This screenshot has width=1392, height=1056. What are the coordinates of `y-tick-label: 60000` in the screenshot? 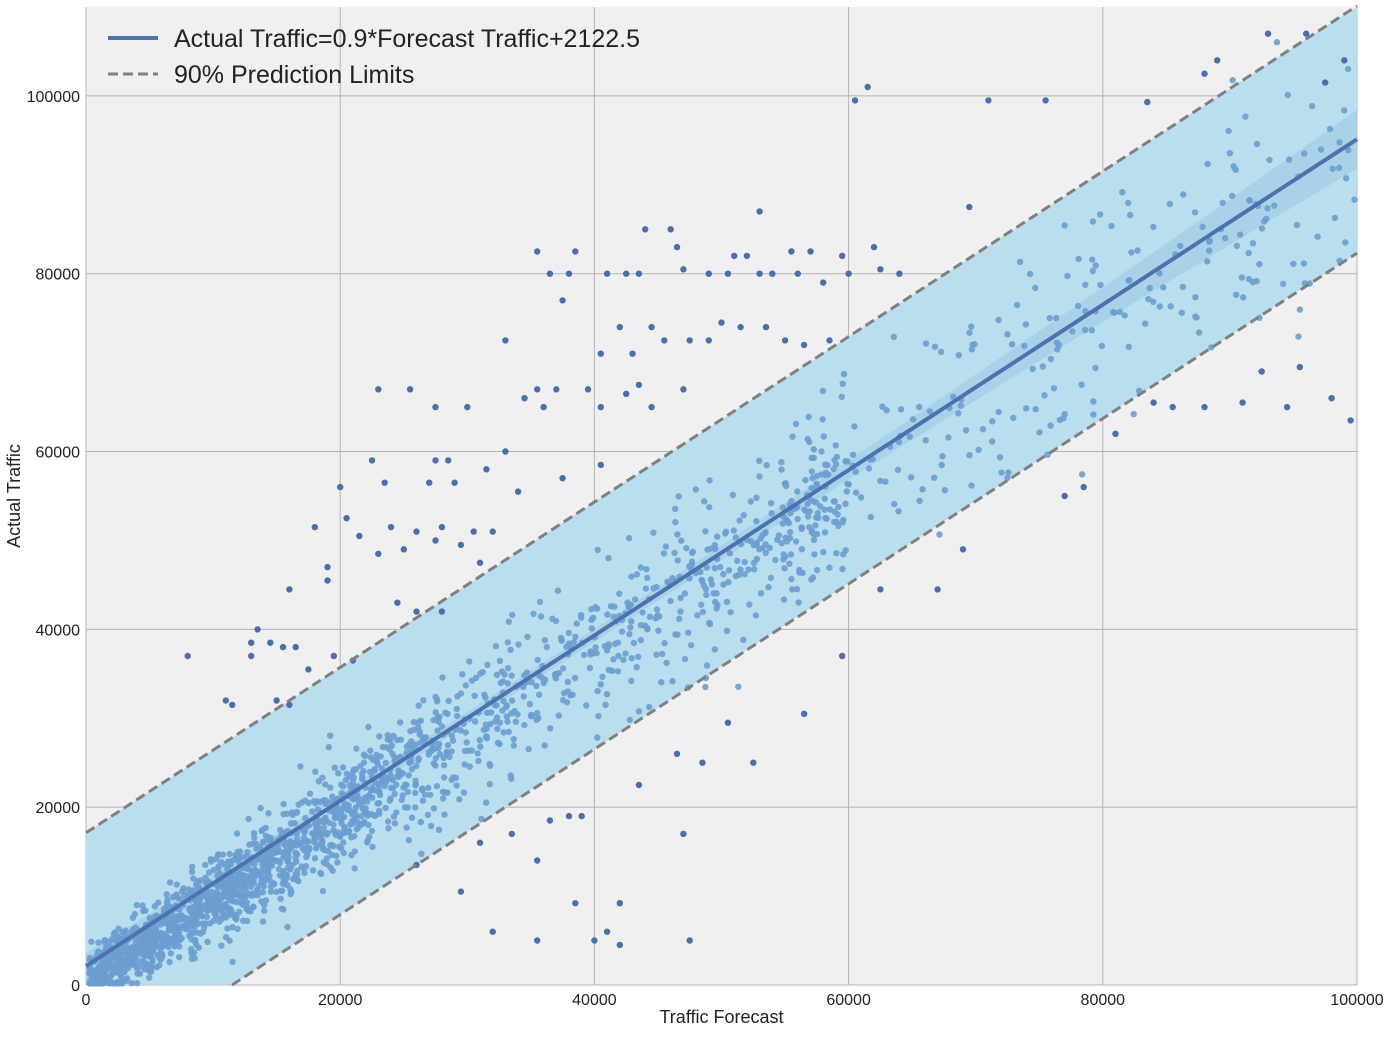 It's located at (58, 453).